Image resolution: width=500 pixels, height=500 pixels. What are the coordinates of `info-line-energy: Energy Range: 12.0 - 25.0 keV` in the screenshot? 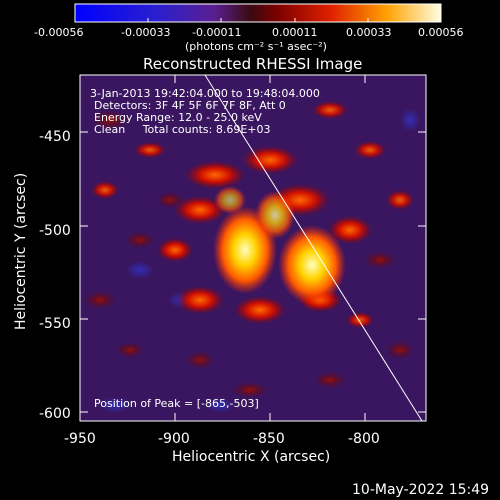 It's located at (178, 117).